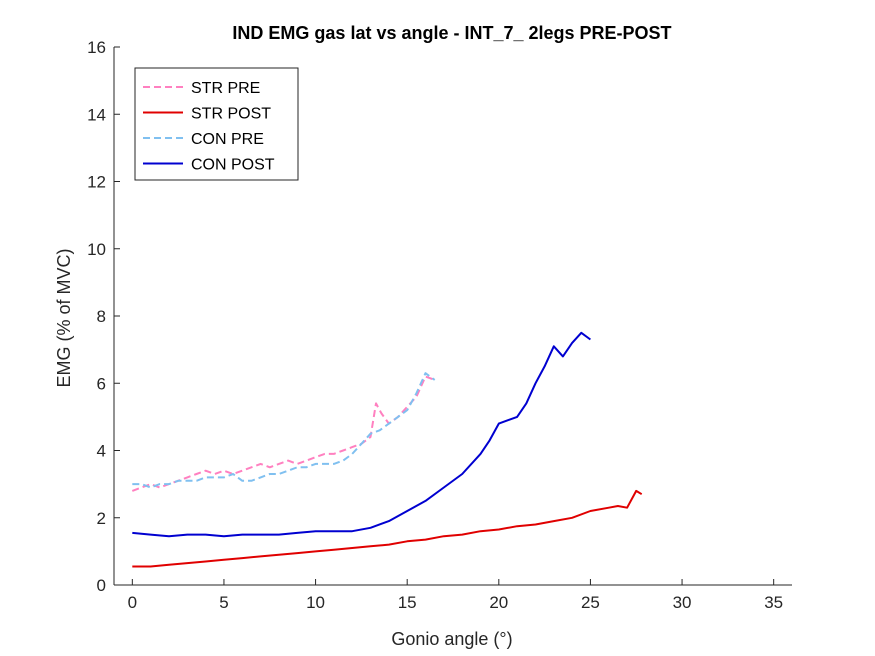  I want to click on legend-label: STR PRE, so click(225, 88).